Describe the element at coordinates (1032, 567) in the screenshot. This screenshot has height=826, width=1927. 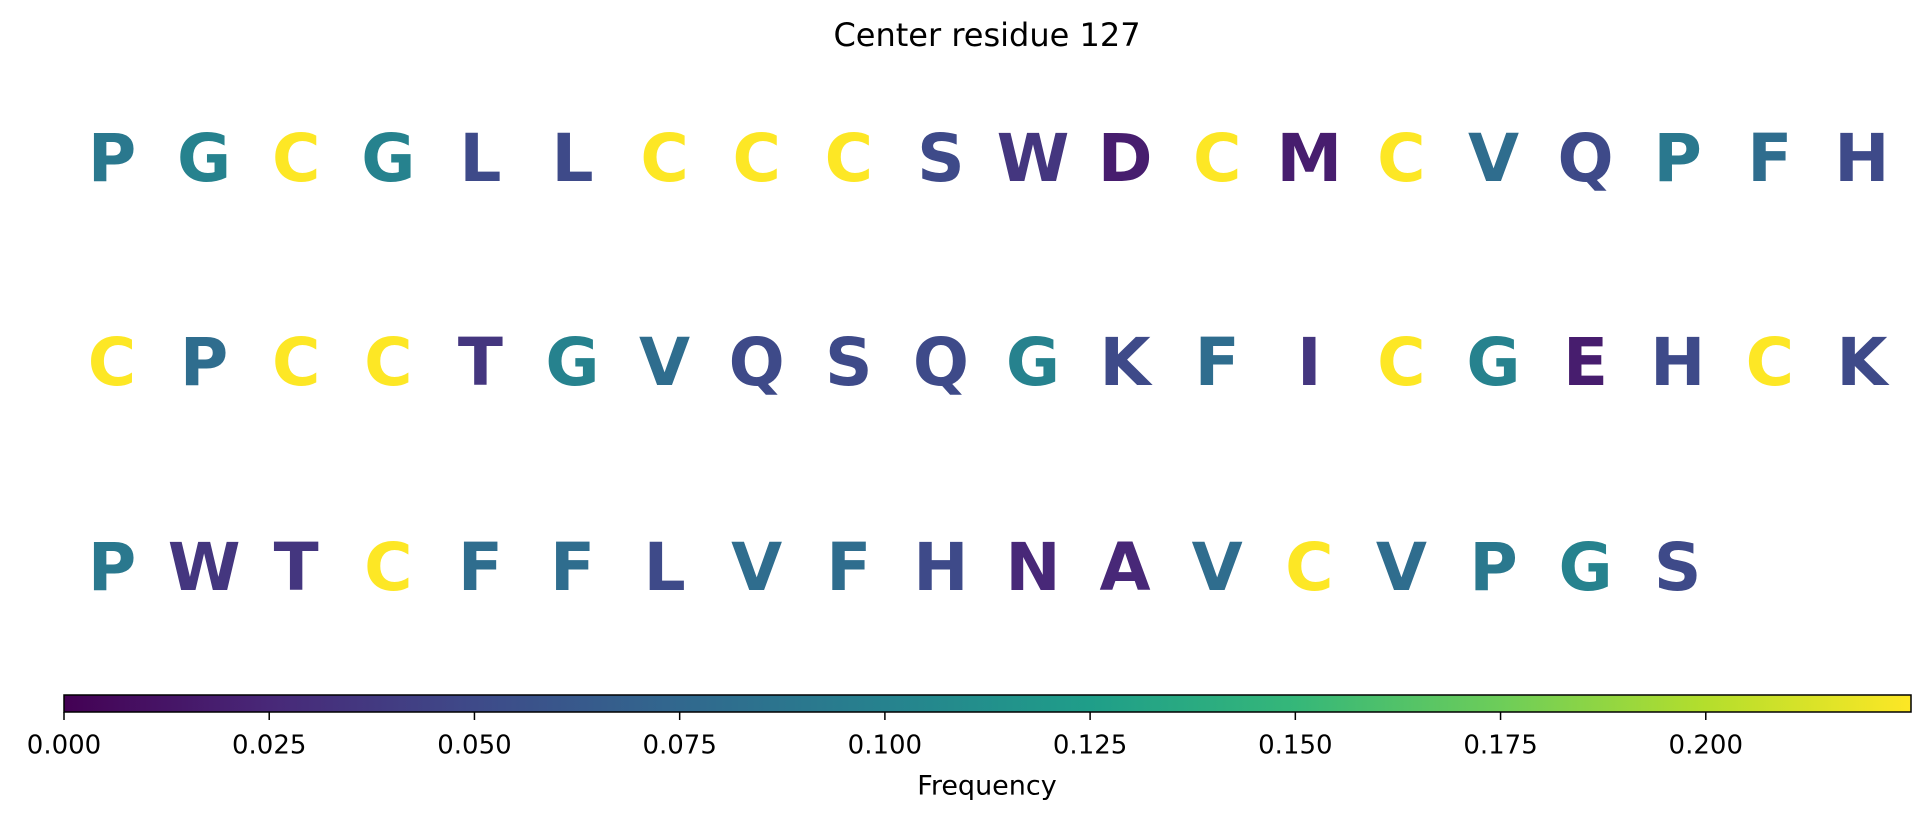
I see `residue-letter: N` at that location.